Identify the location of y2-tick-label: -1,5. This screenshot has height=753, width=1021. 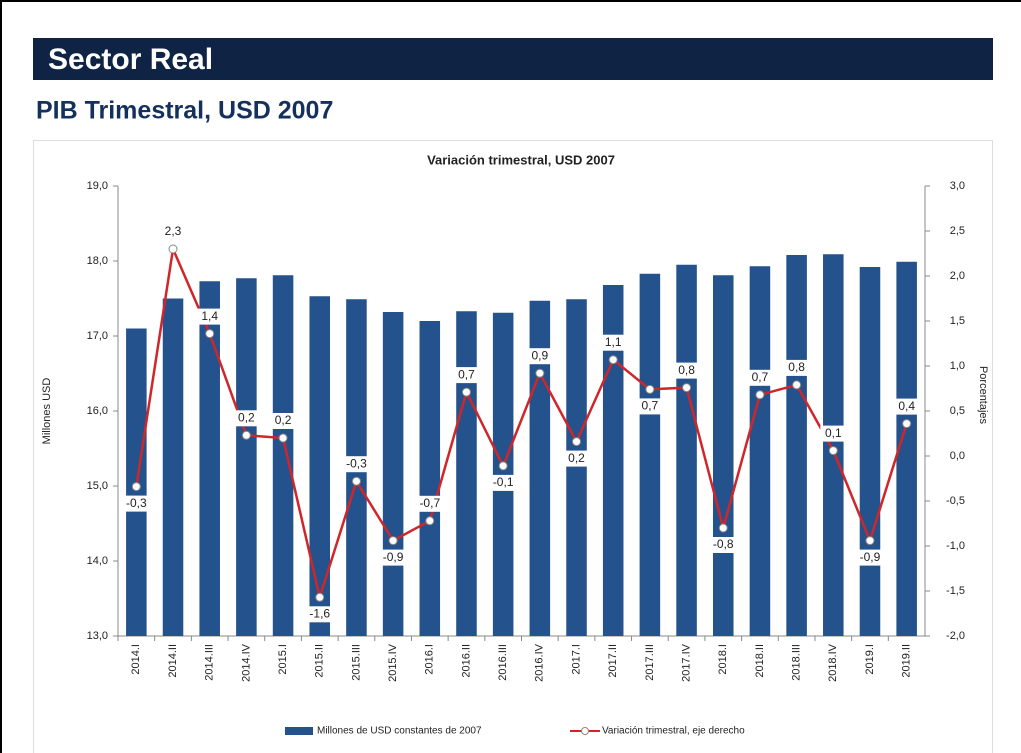
(955, 591).